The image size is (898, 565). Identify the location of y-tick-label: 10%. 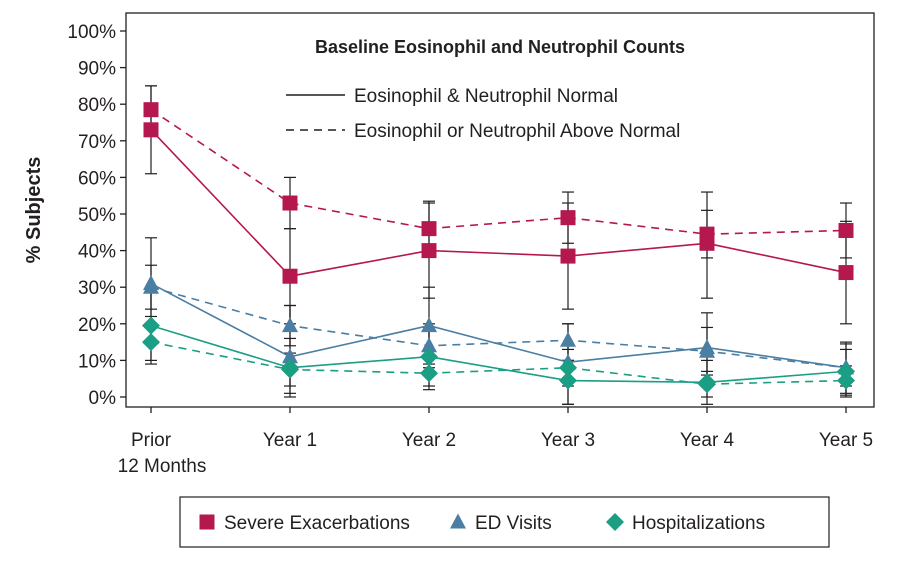
(97, 361).